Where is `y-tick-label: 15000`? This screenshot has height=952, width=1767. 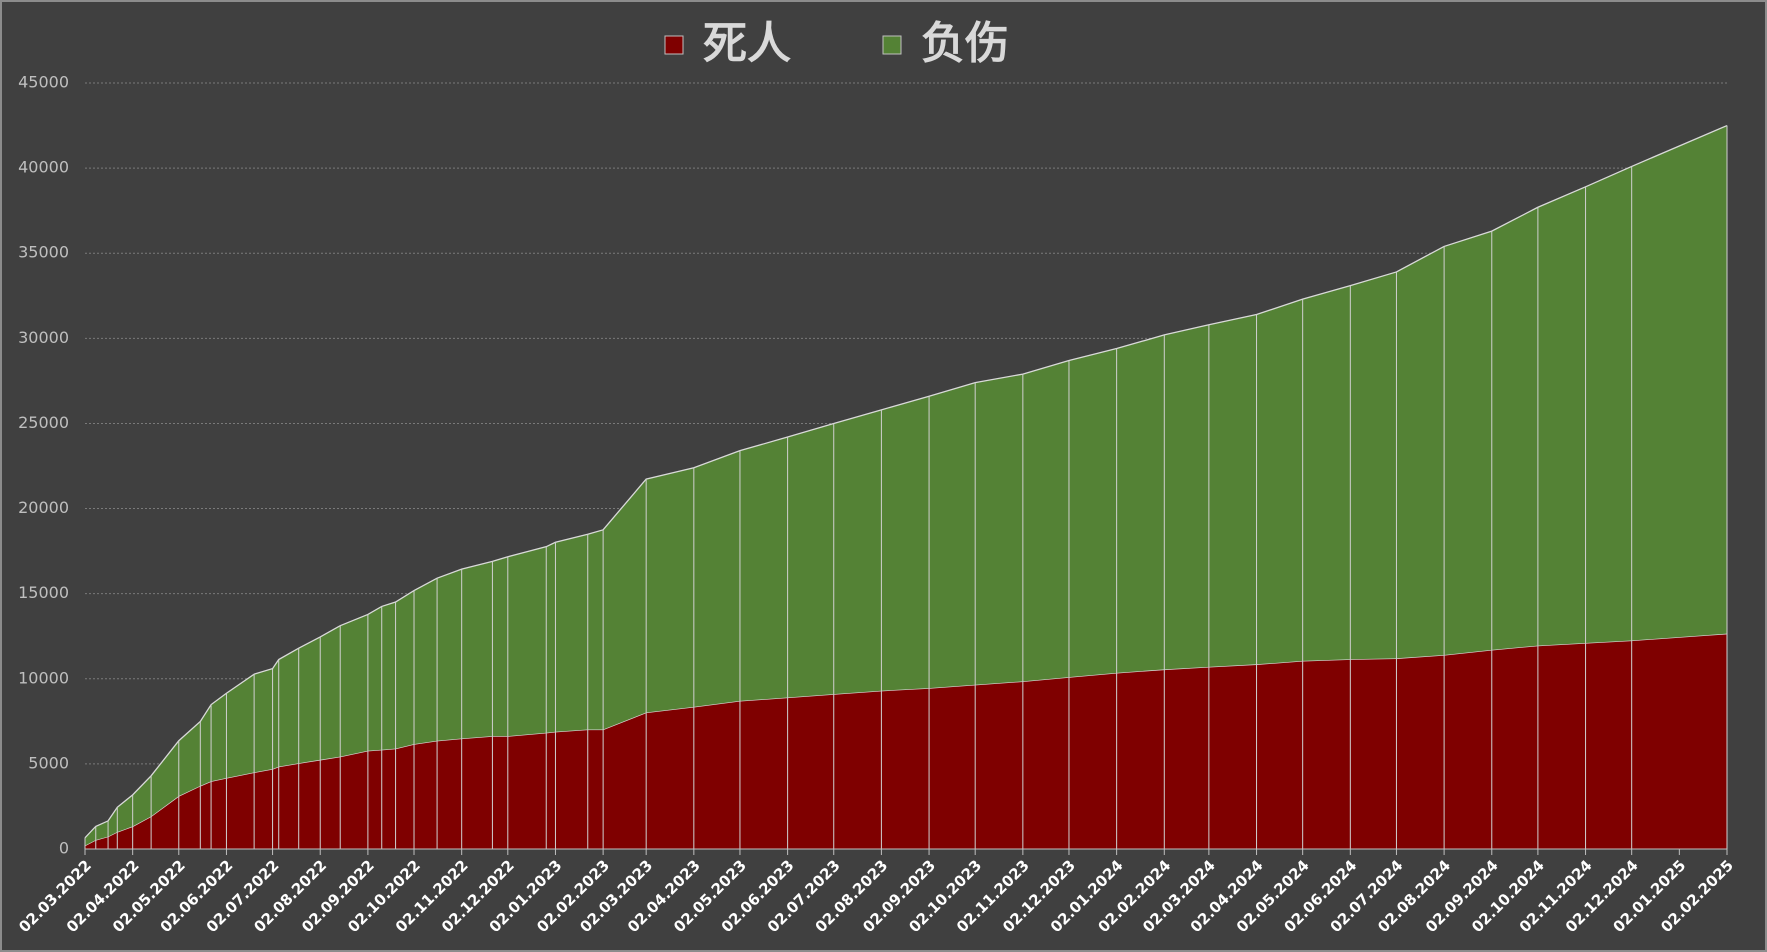 y-tick-label: 15000 is located at coordinates (43, 592).